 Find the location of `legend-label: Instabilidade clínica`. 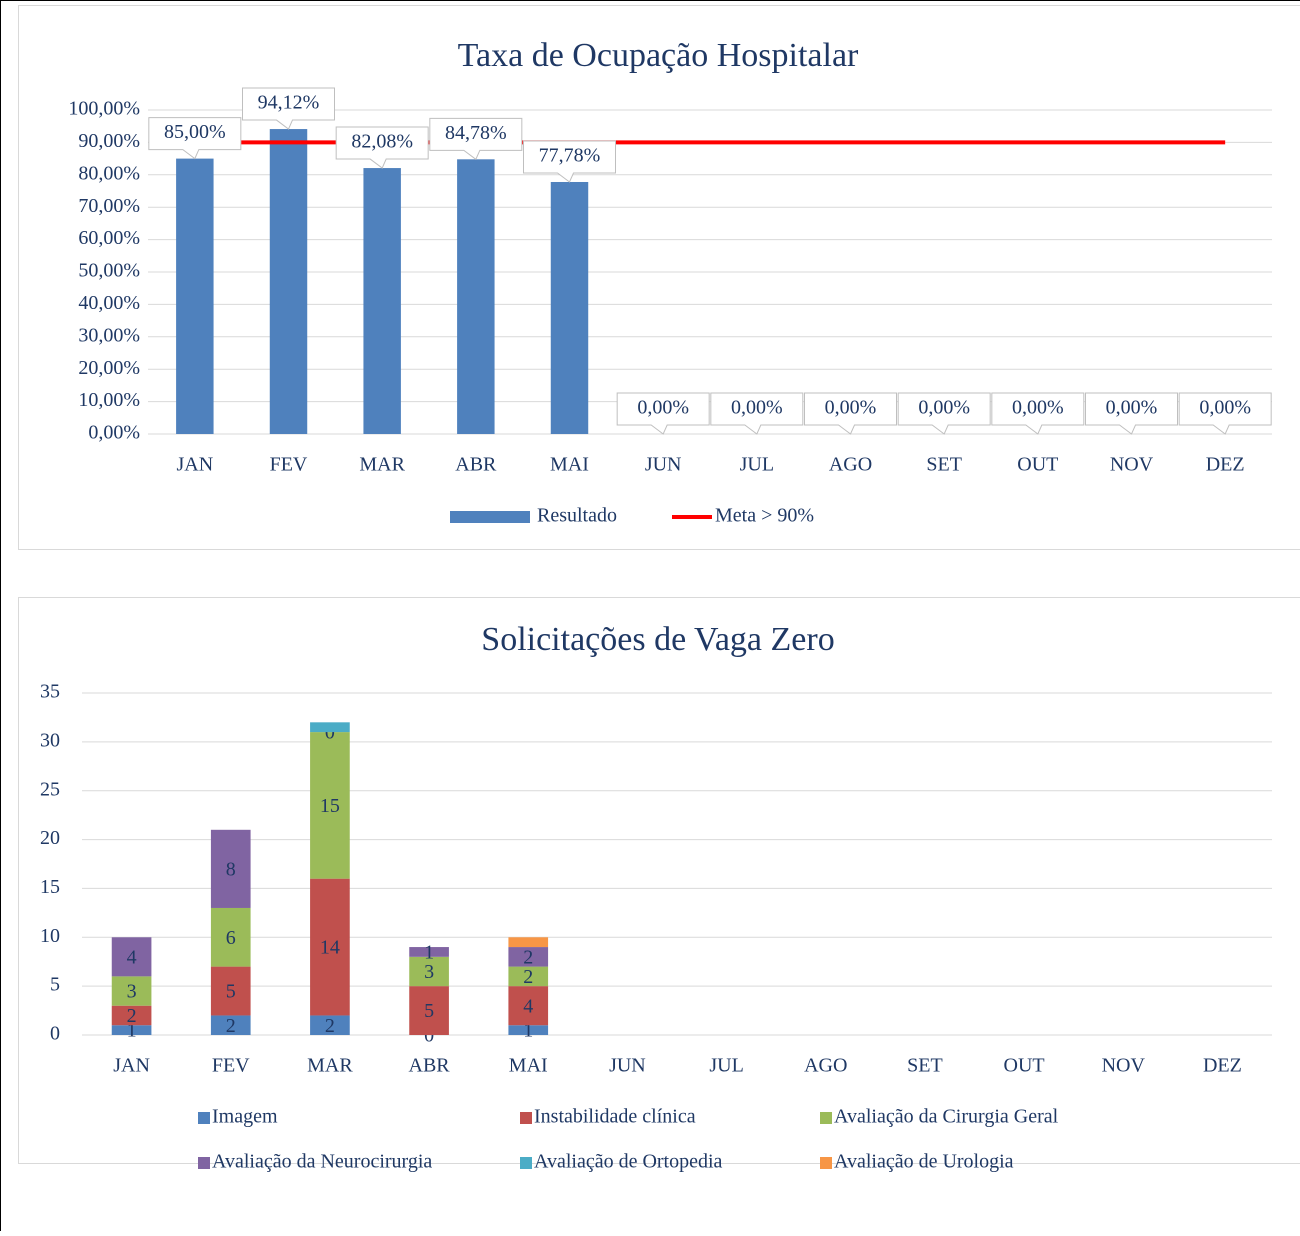

legend-label: Instabilidade clínica is located at coordinates (615, 1117).